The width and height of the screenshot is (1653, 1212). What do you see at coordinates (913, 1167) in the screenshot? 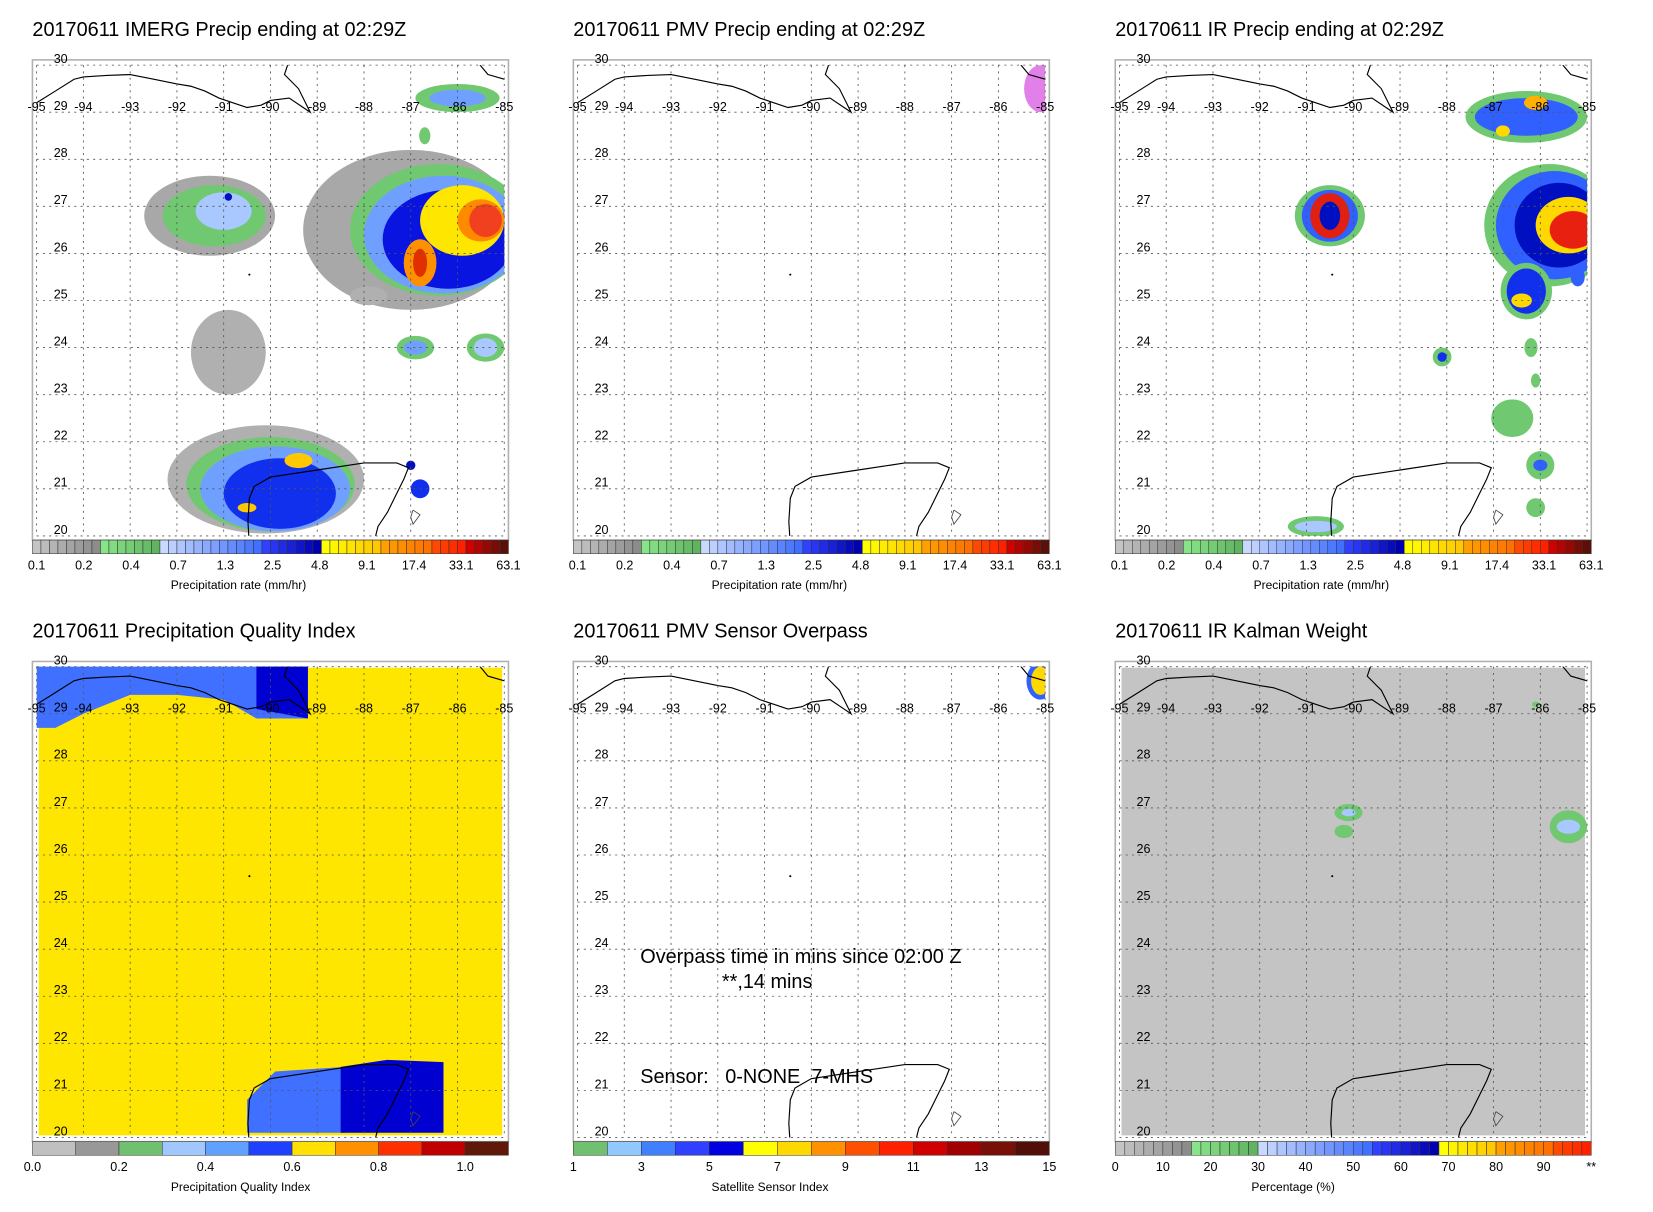
I see `colorbar-tick-label: 11` at bounding box center [913, 1167].